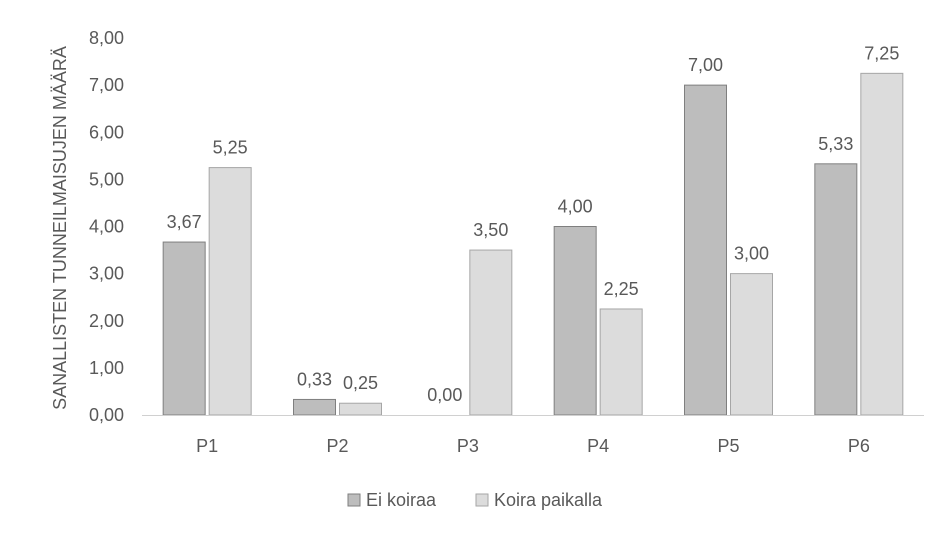 The image size is (936, 538). I want to click on bar-value-label: 5,25, so click(230, 148).